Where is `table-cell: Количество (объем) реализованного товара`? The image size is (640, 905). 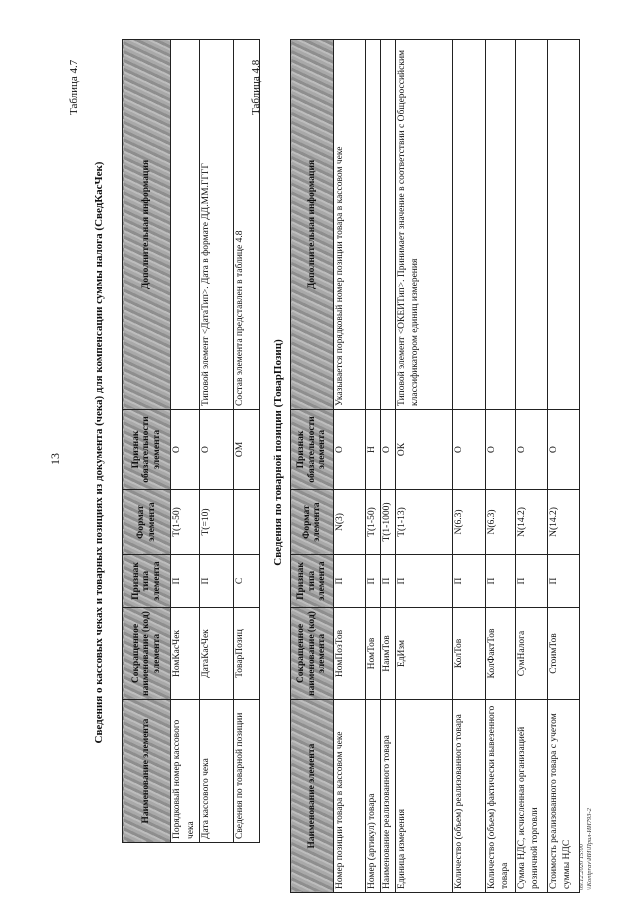
table-cell: Количество (объем) реализованного товара is located at coordinates (469, 796).